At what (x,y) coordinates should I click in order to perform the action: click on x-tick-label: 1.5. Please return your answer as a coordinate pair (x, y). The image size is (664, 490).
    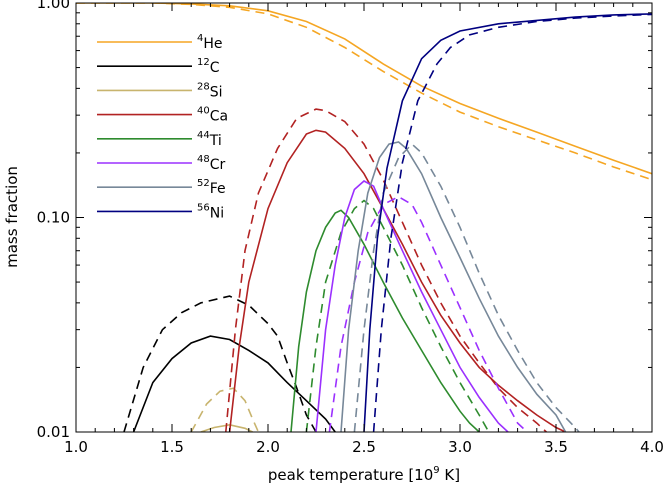
    Looking at the image, I should click on (172, 447).